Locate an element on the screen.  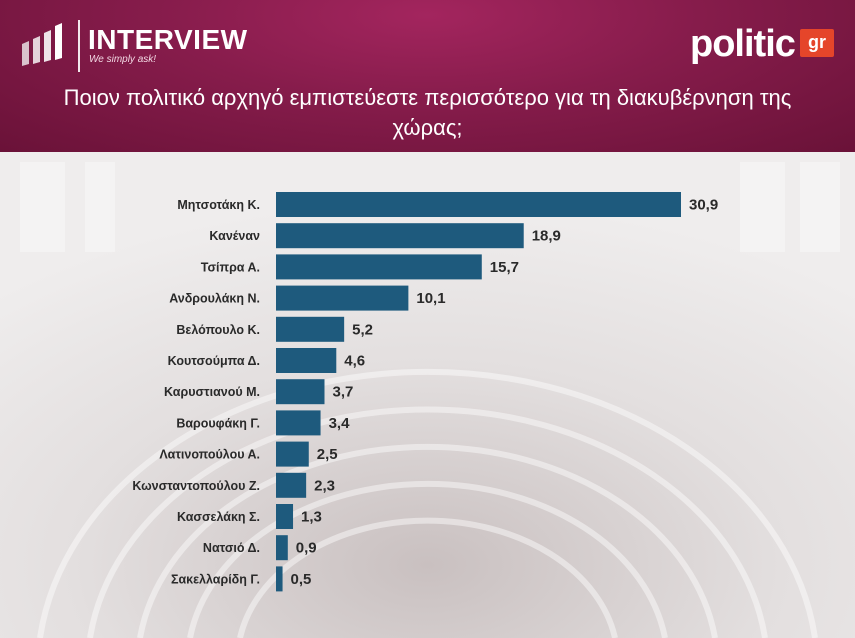
value-label: 4,6 is located at coordinates (354, 361).